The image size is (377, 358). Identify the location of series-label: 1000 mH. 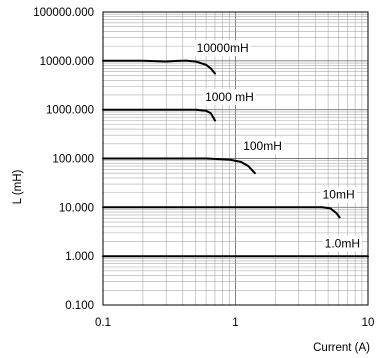
(229, 97).